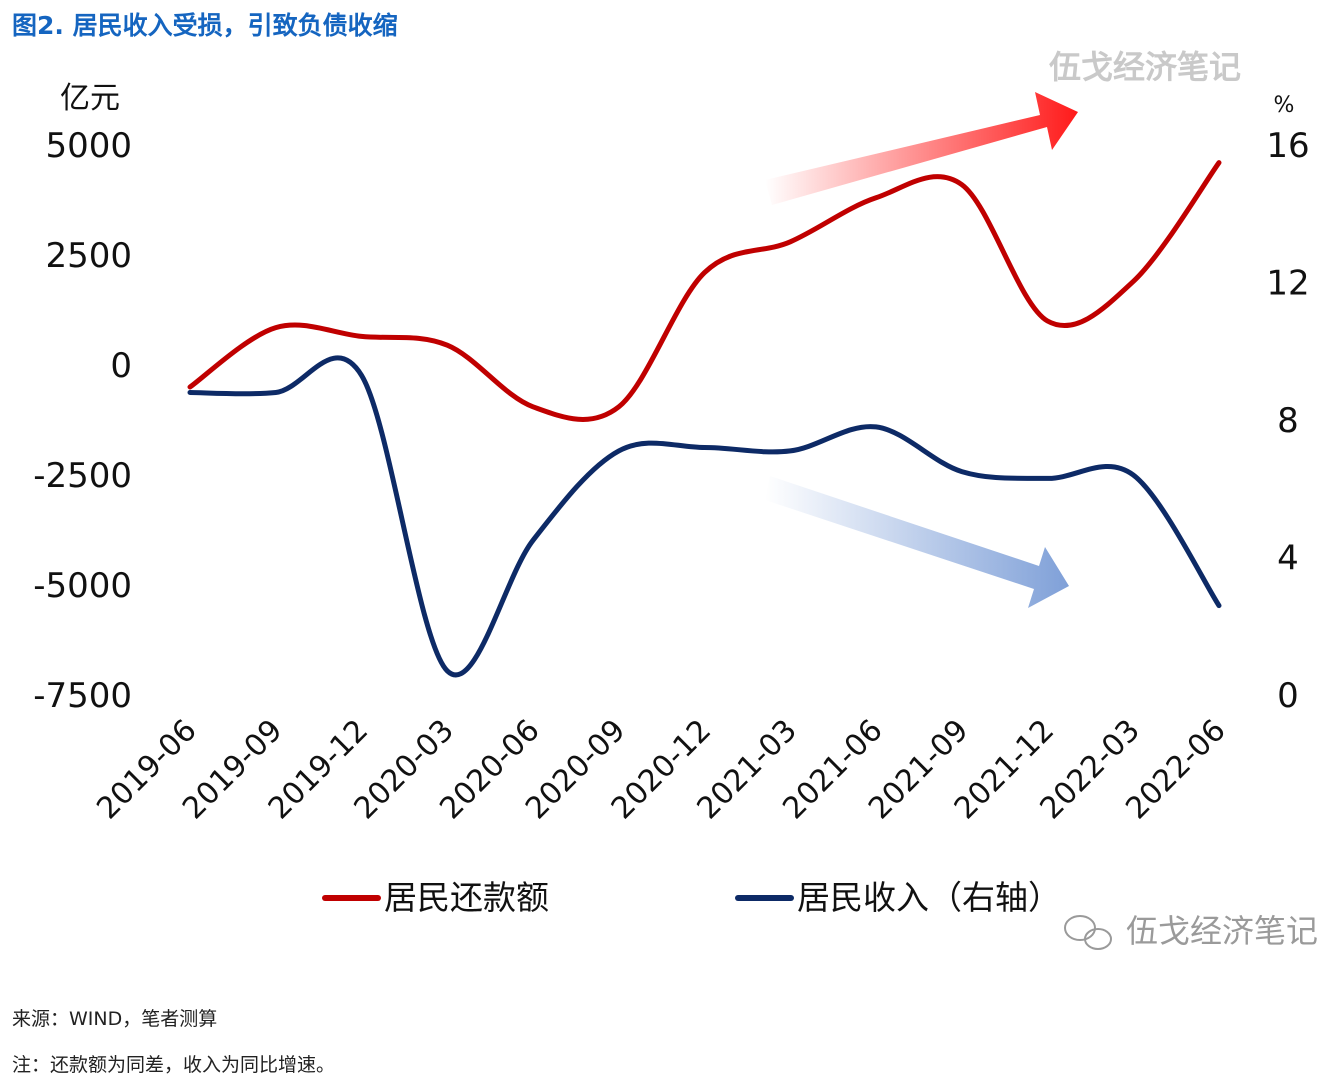 The width and height of the screenshot is (1340, 1082). I want to click on right-tick-label: 12, so click(1287, 284).